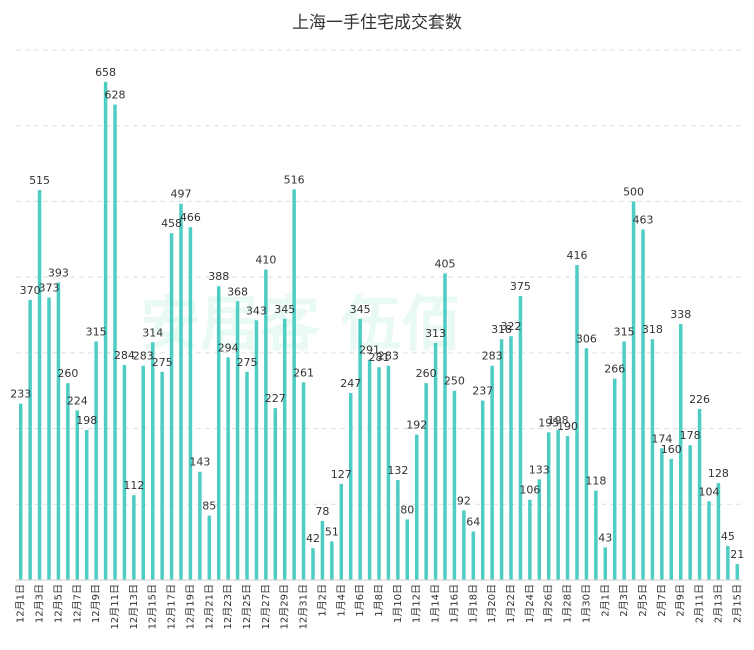 The image size is (754, 650). I want to click on data-label: 368, so click(237, 291).